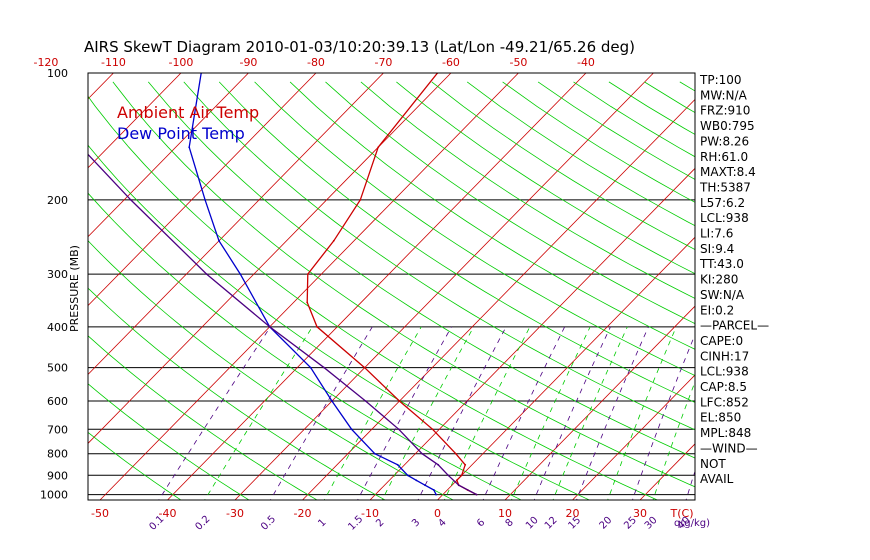  What do you see at coordinates (729, 448) in the screenshot?
I see `side-panel-item: —WIND—` at bounding box center [729, 448].